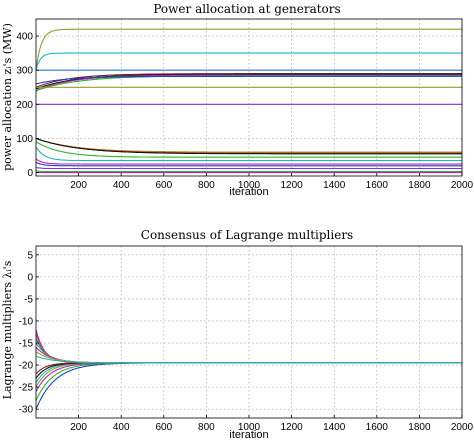 The width and height of the screenshot is (474, 440). What do you see at coordinates (7, 329) in the screenshot?
I see `y-axis-label: Lagrange multipliers λᵢ's` at bounding box center [7, 329].